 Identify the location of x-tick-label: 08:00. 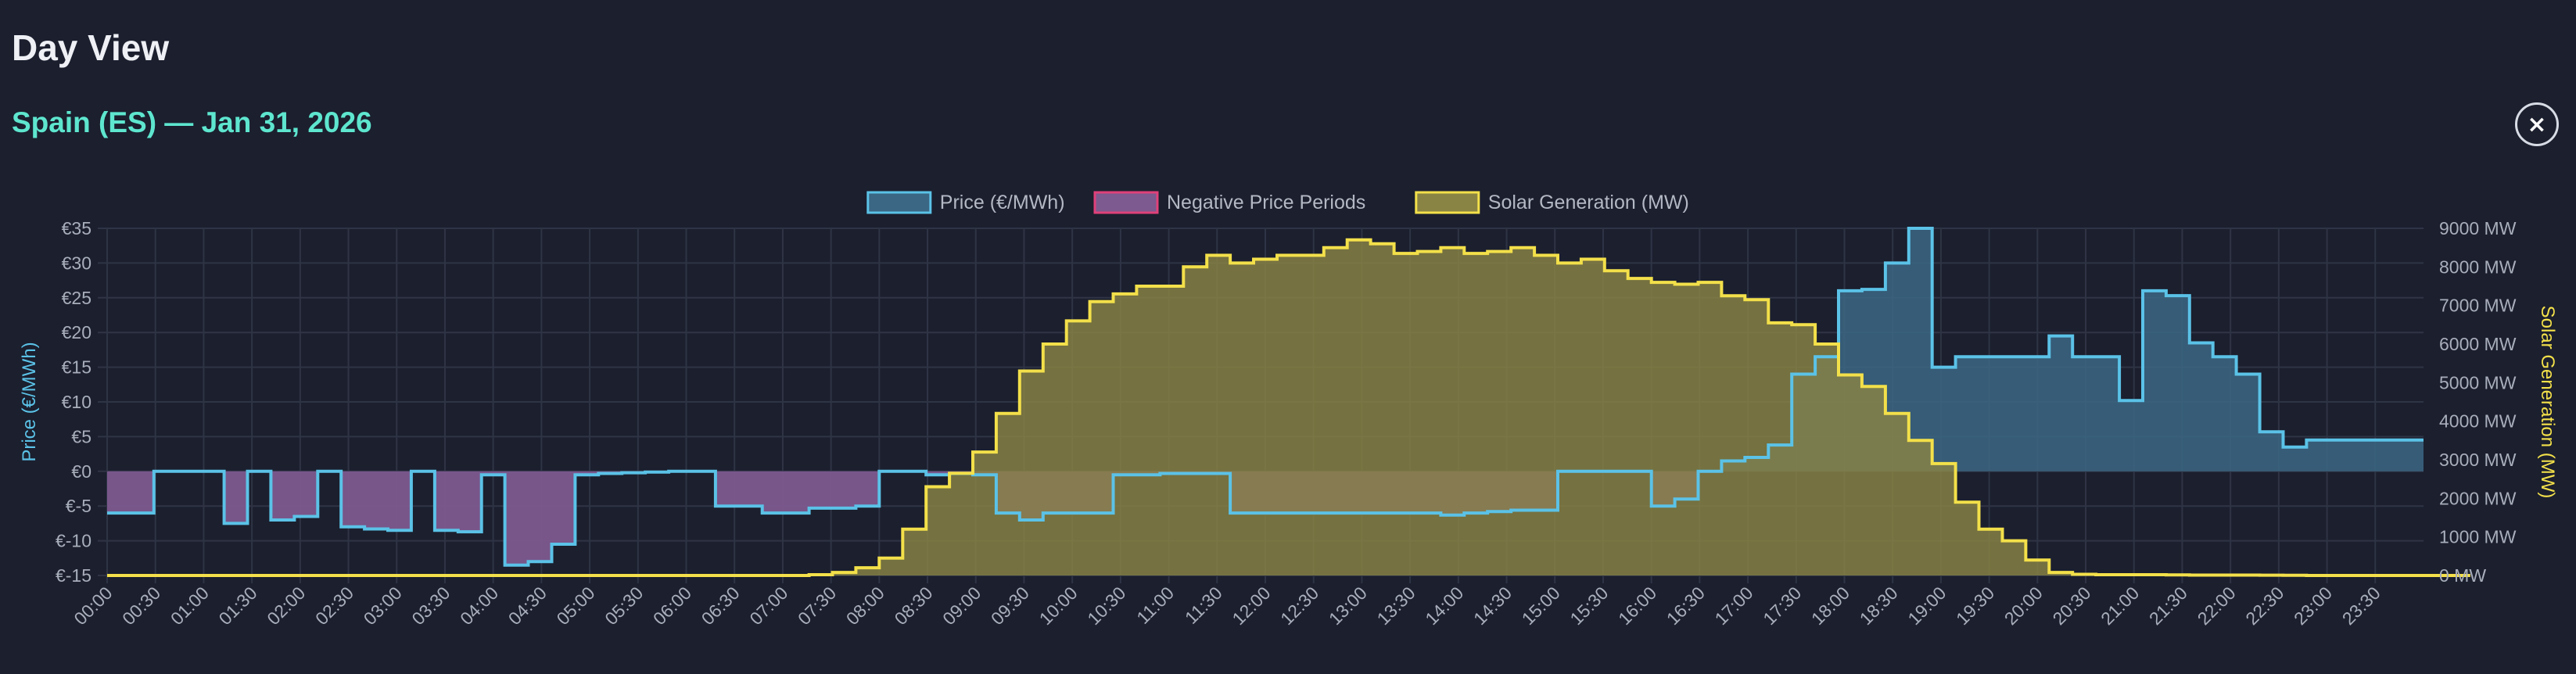
(865, 606).